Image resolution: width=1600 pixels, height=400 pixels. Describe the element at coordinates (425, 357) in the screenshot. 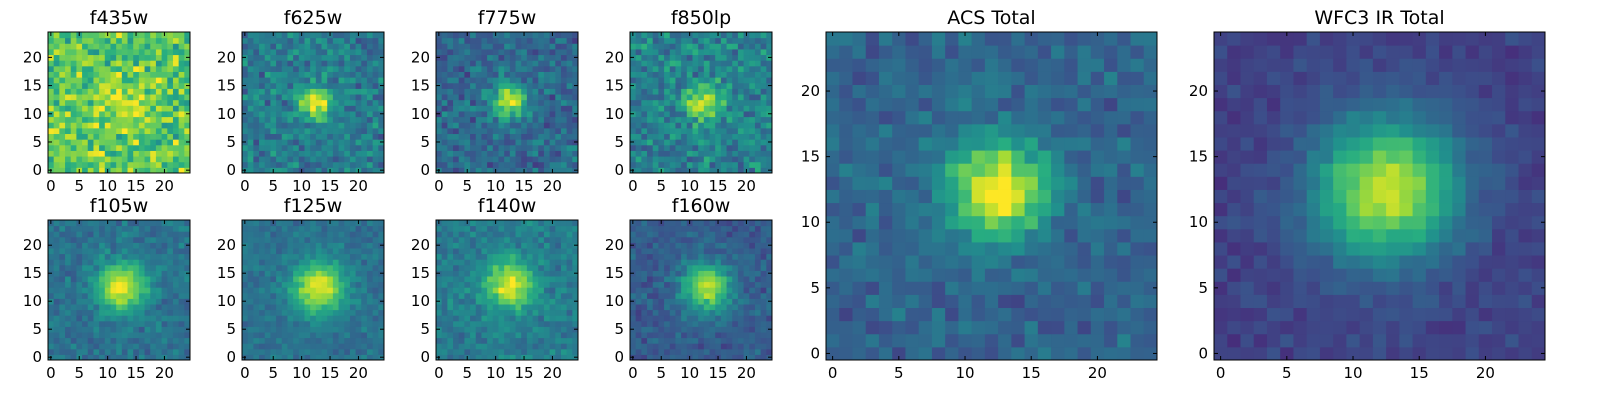

I see `y-tick-label: 0` at that location.